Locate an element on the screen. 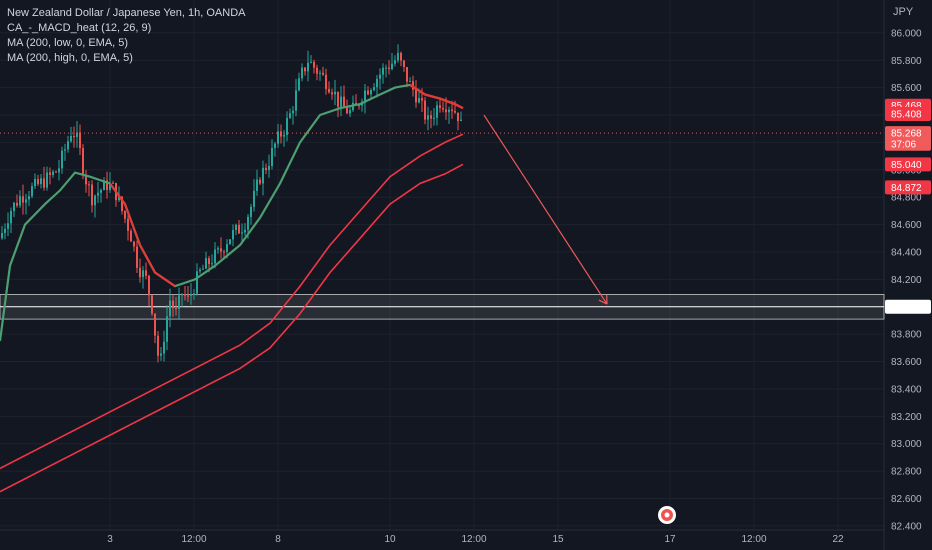  x-tick-label: 8 is located at coordinates (278, 539).